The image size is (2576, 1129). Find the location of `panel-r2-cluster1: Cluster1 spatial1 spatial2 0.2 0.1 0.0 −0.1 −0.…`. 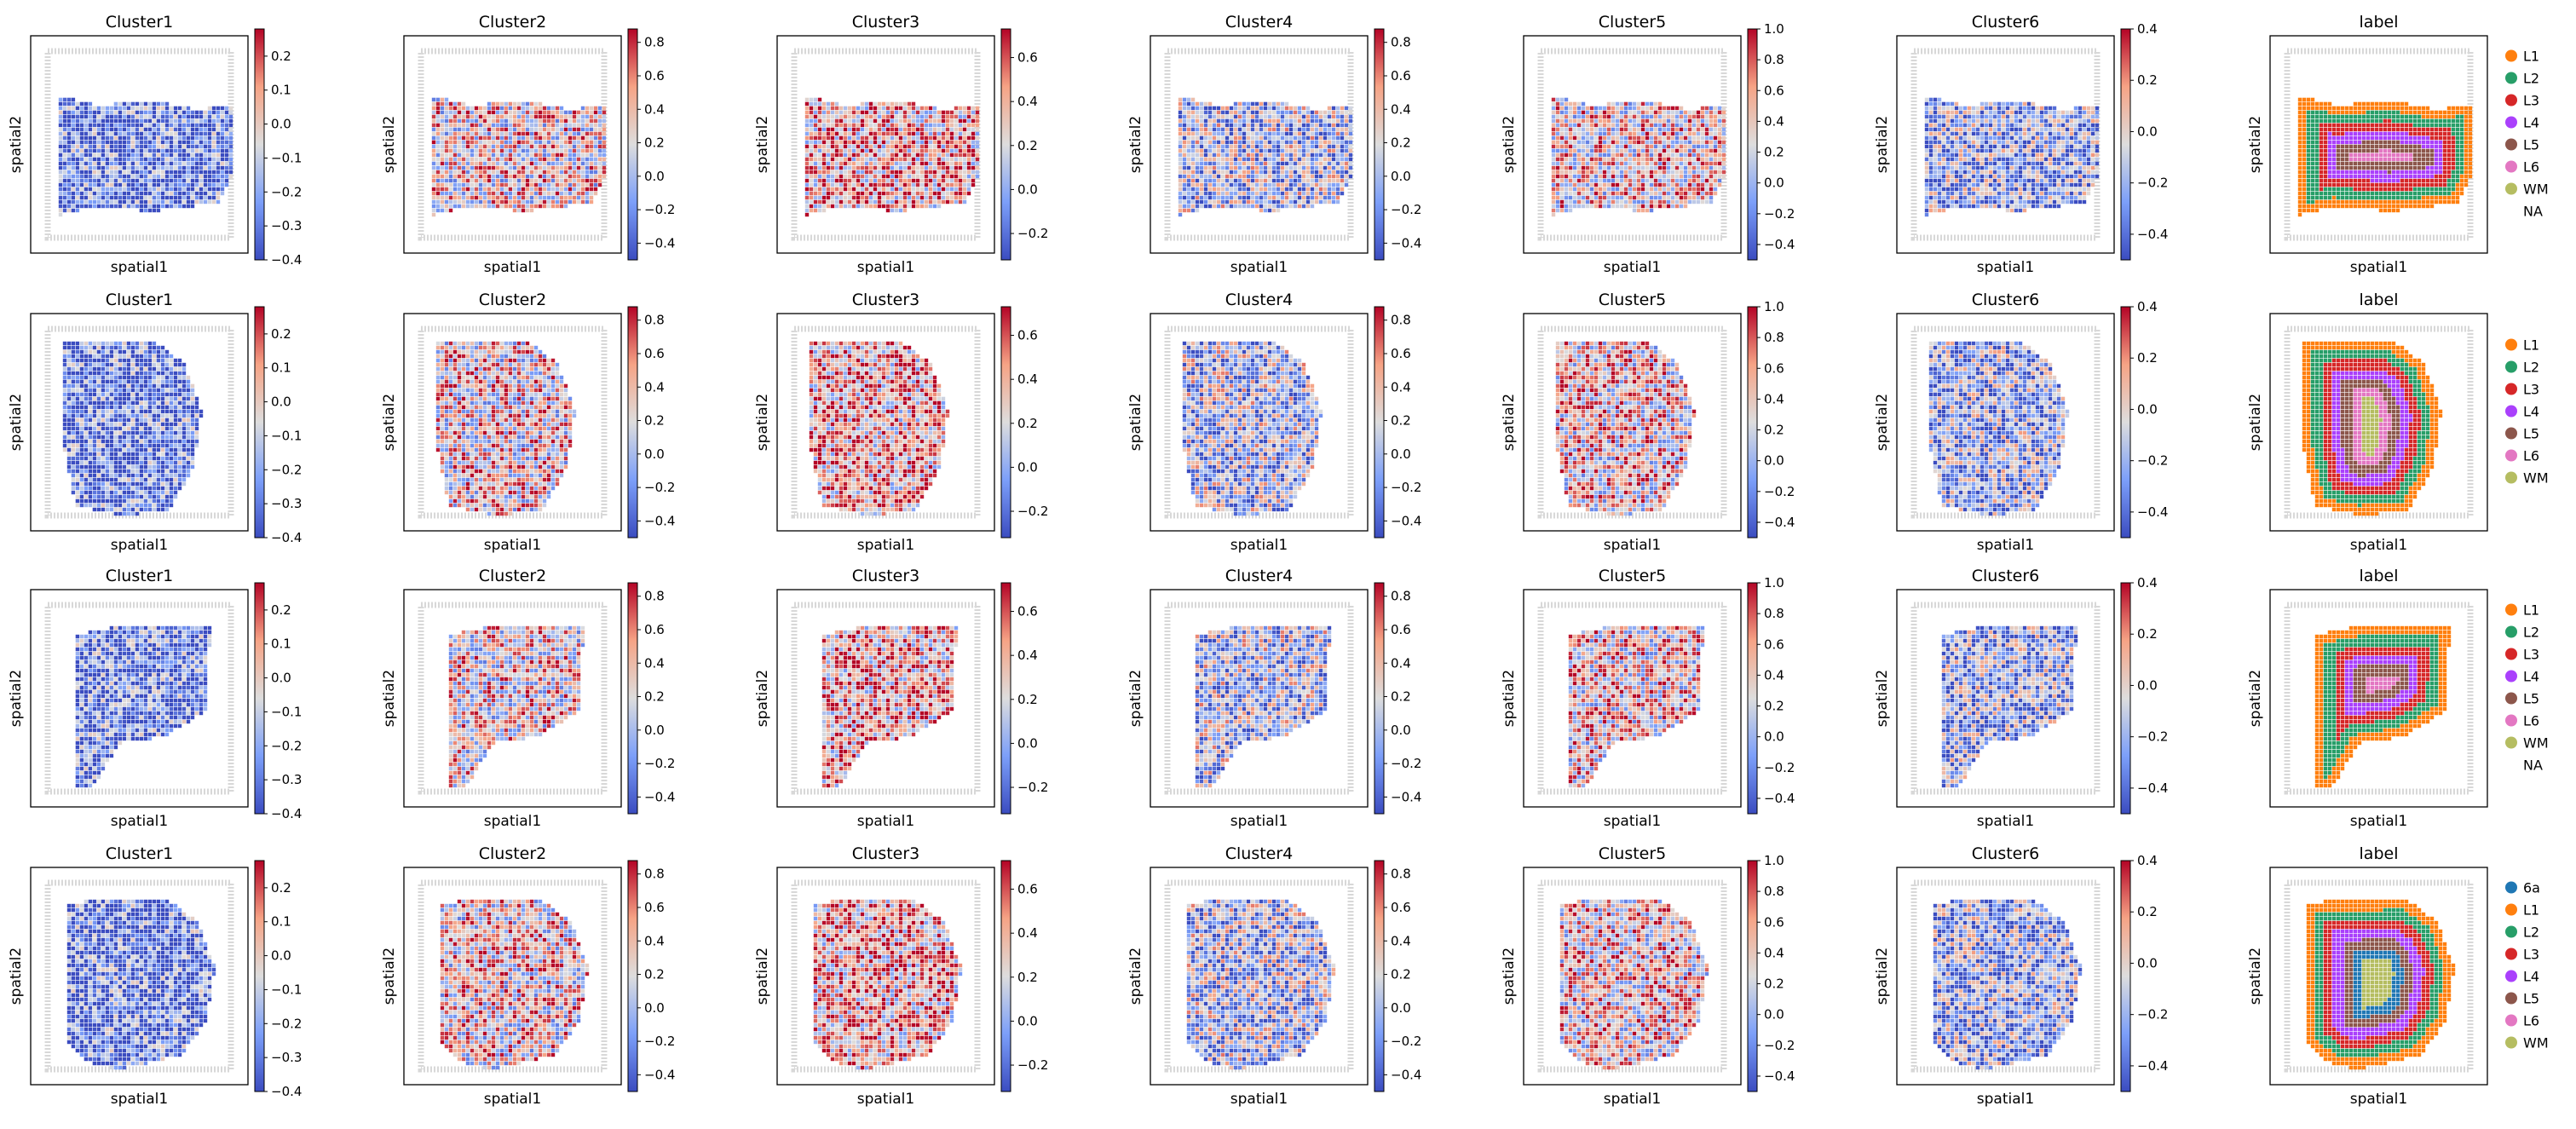

panel-r2-cluster1: Cluster1 spatial1 spatial2 0.2 0.1 0.0 −0.1 −0.… is located at coordinates (155, 423).